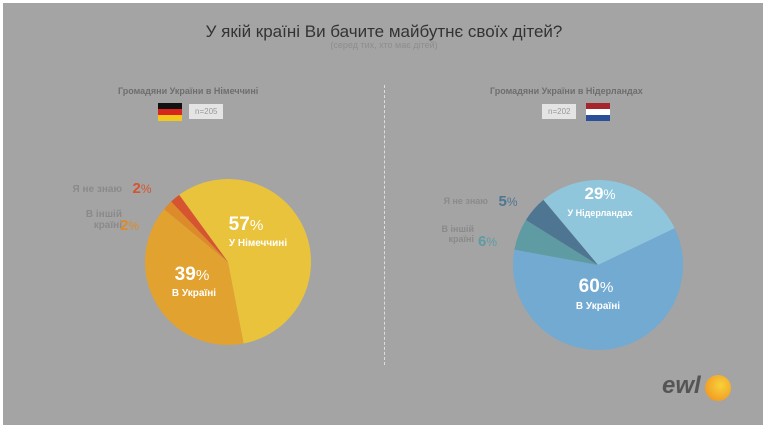  I want to click on sample-size-germany: n=205, so click(206, 111).